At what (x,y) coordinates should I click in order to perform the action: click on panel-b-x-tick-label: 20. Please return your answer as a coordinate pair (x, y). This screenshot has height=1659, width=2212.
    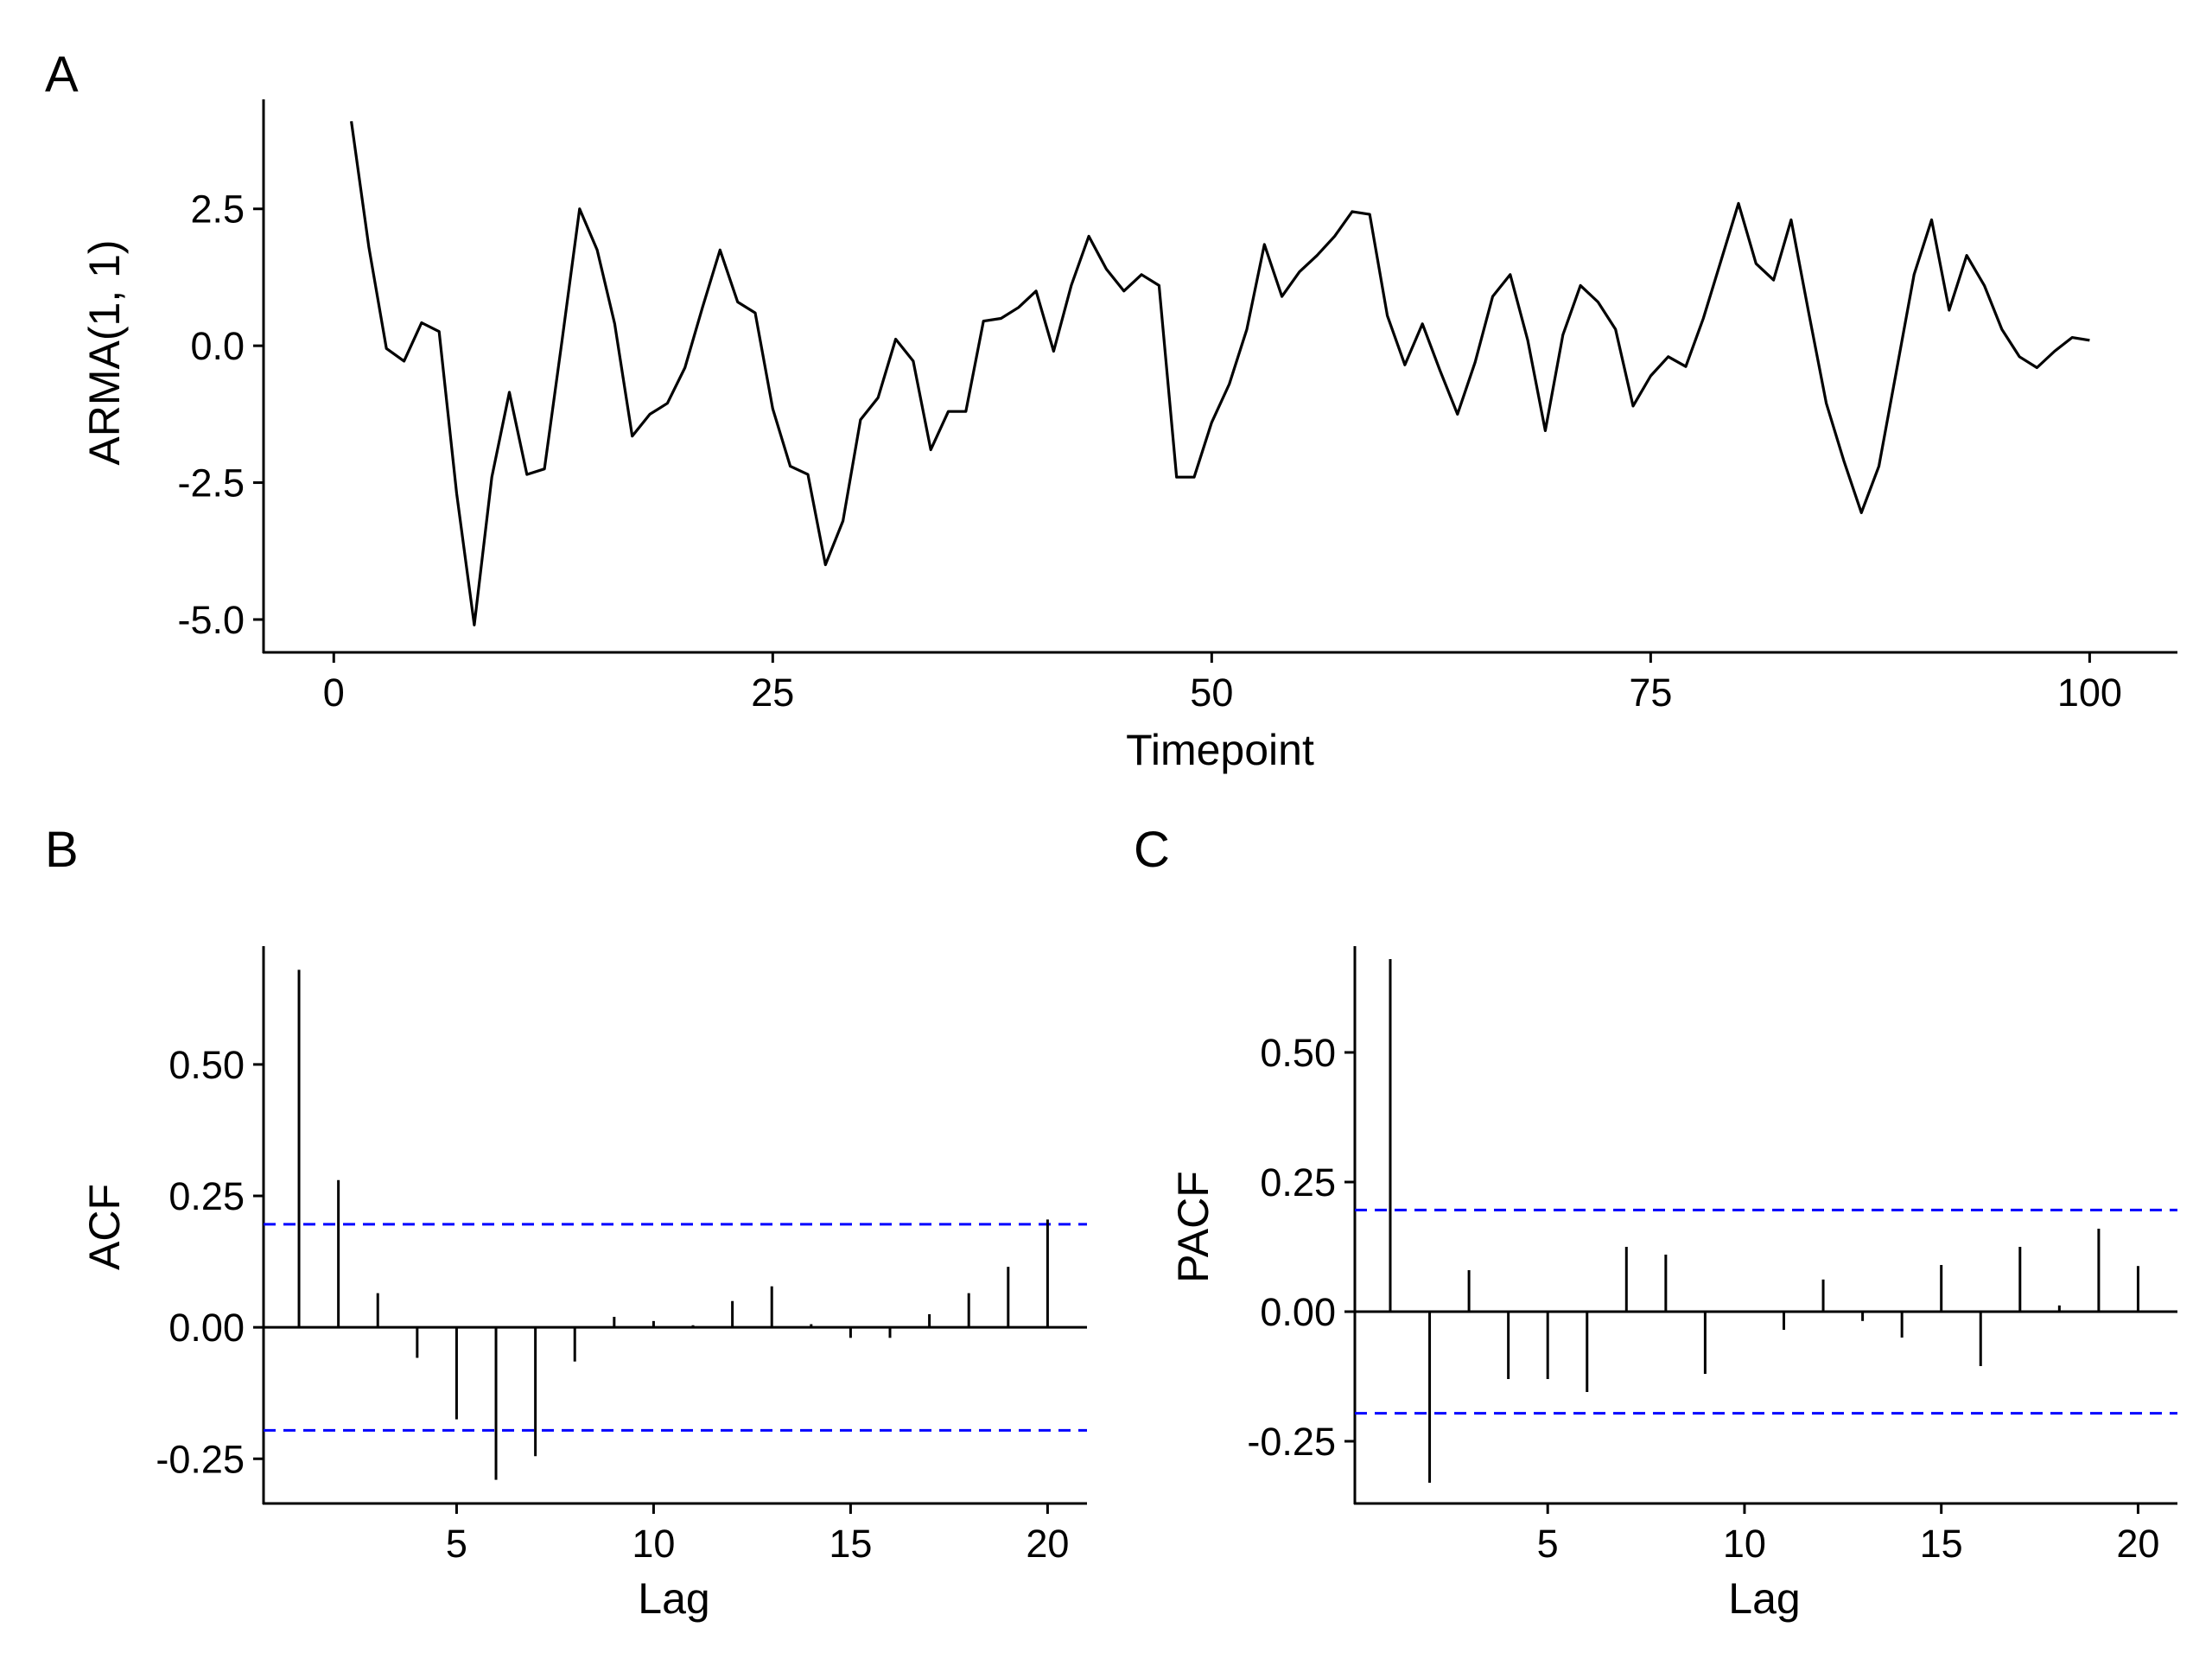
    Looking at the image, I should click on (1047, 1544).